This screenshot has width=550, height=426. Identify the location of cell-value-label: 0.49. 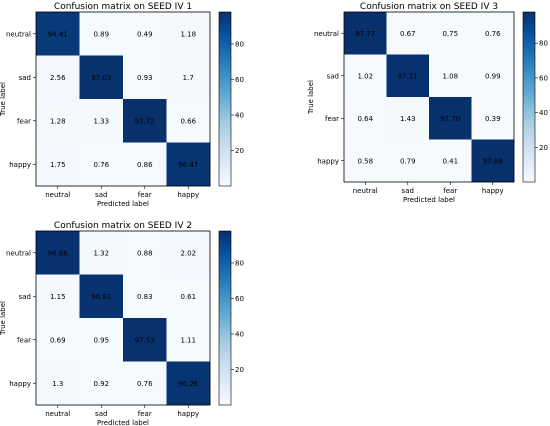
(145, 34).